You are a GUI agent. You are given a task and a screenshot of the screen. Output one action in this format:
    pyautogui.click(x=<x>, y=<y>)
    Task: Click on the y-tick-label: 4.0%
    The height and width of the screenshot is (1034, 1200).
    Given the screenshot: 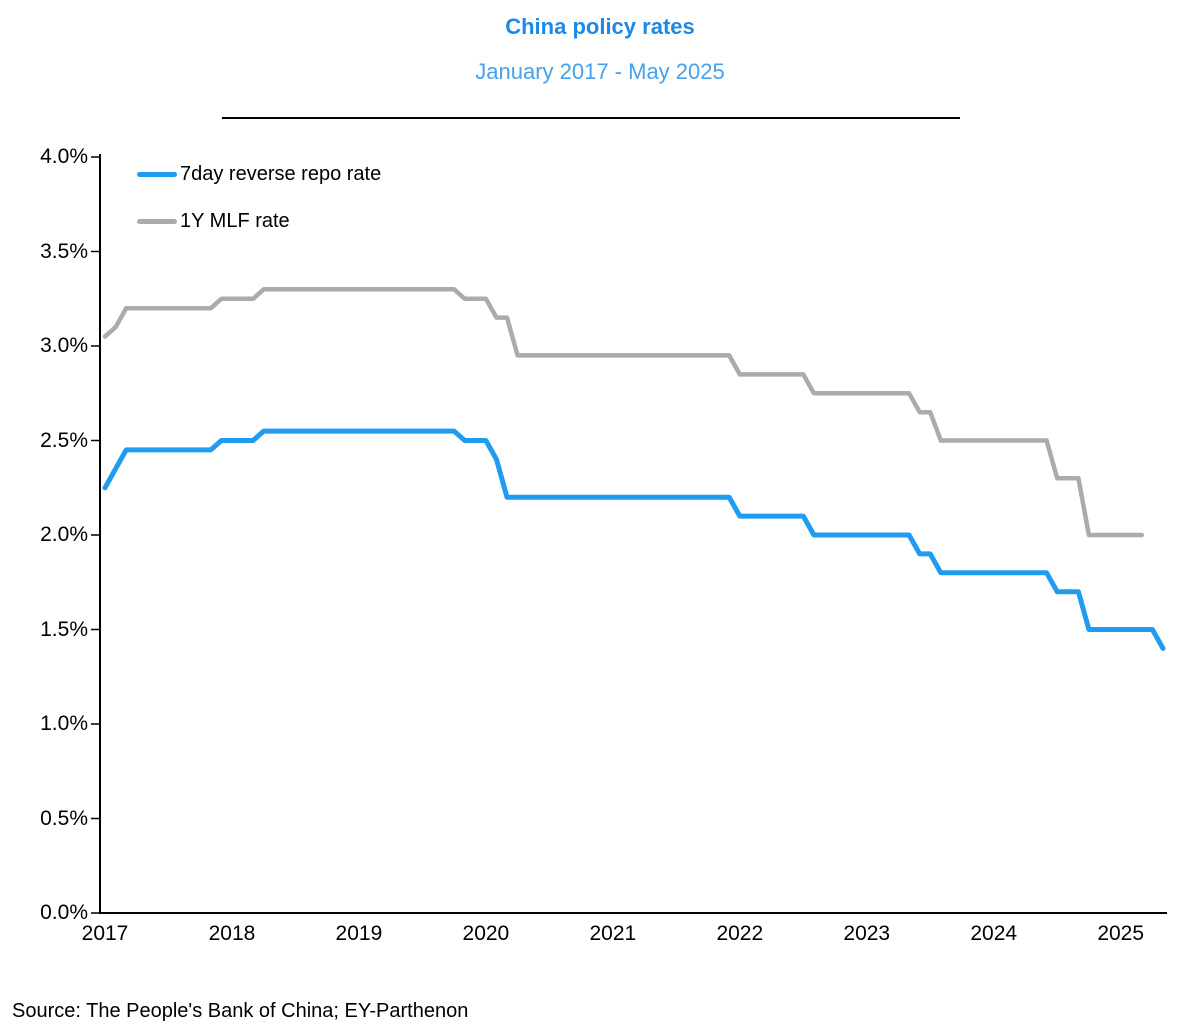 What is the action you would take?
    pyautogui.click(x=64, y=156)
    